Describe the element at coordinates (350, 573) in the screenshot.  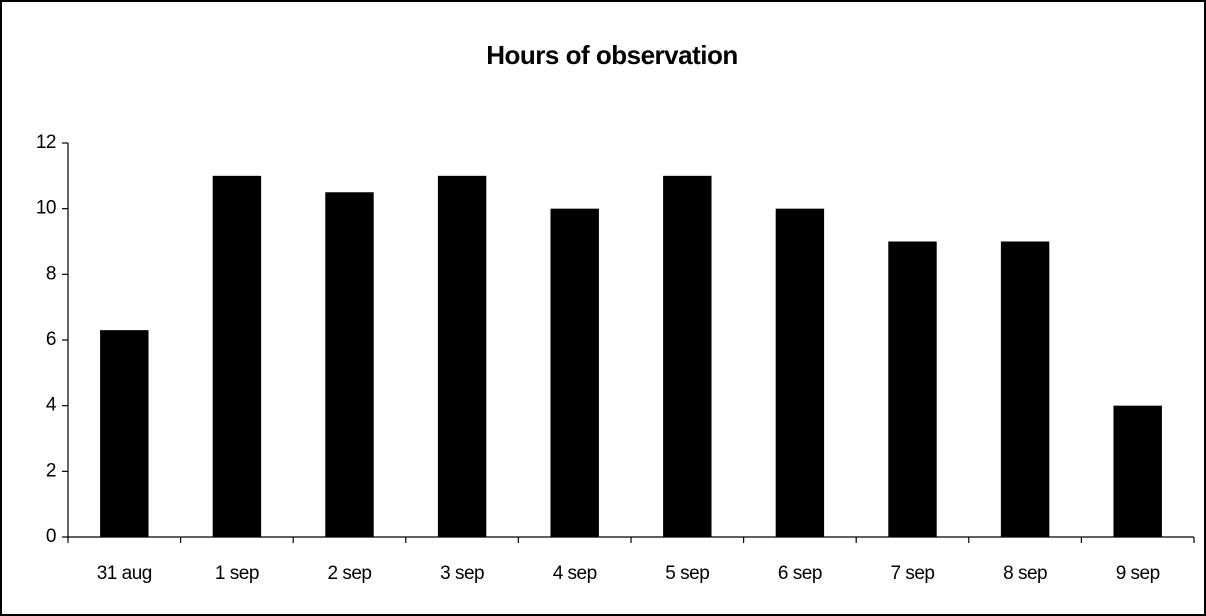
I see `x-tick-label: 2 sep` at that location.